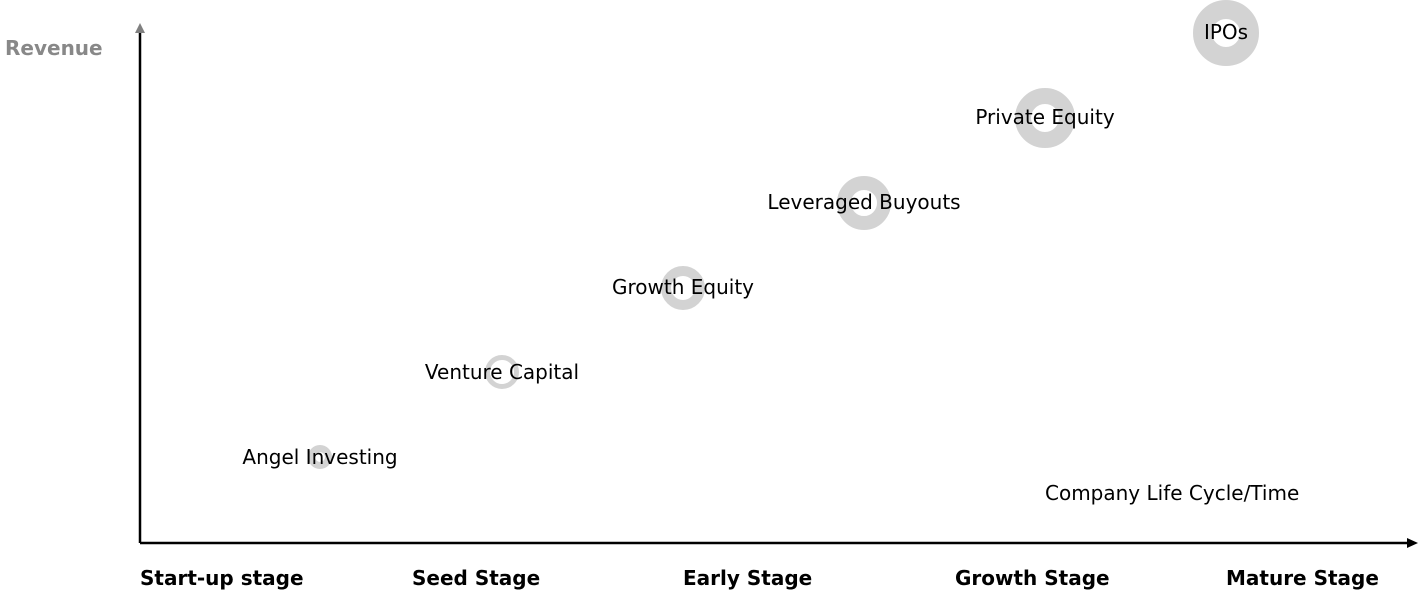 The image size is (1424, 612). I want to click on stage-label-early: Early Stage, so click(747, 578).